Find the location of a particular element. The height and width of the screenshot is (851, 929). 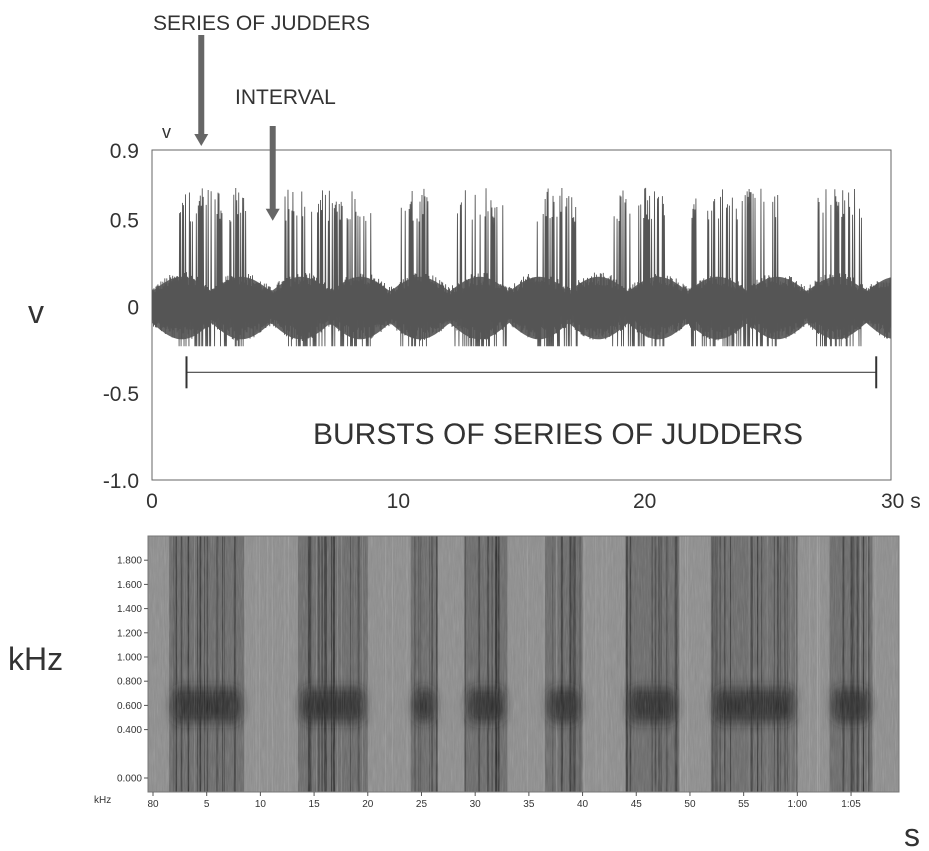

spectrogram-x-tick-label-6: 30 is located at coordinates (476, 804).